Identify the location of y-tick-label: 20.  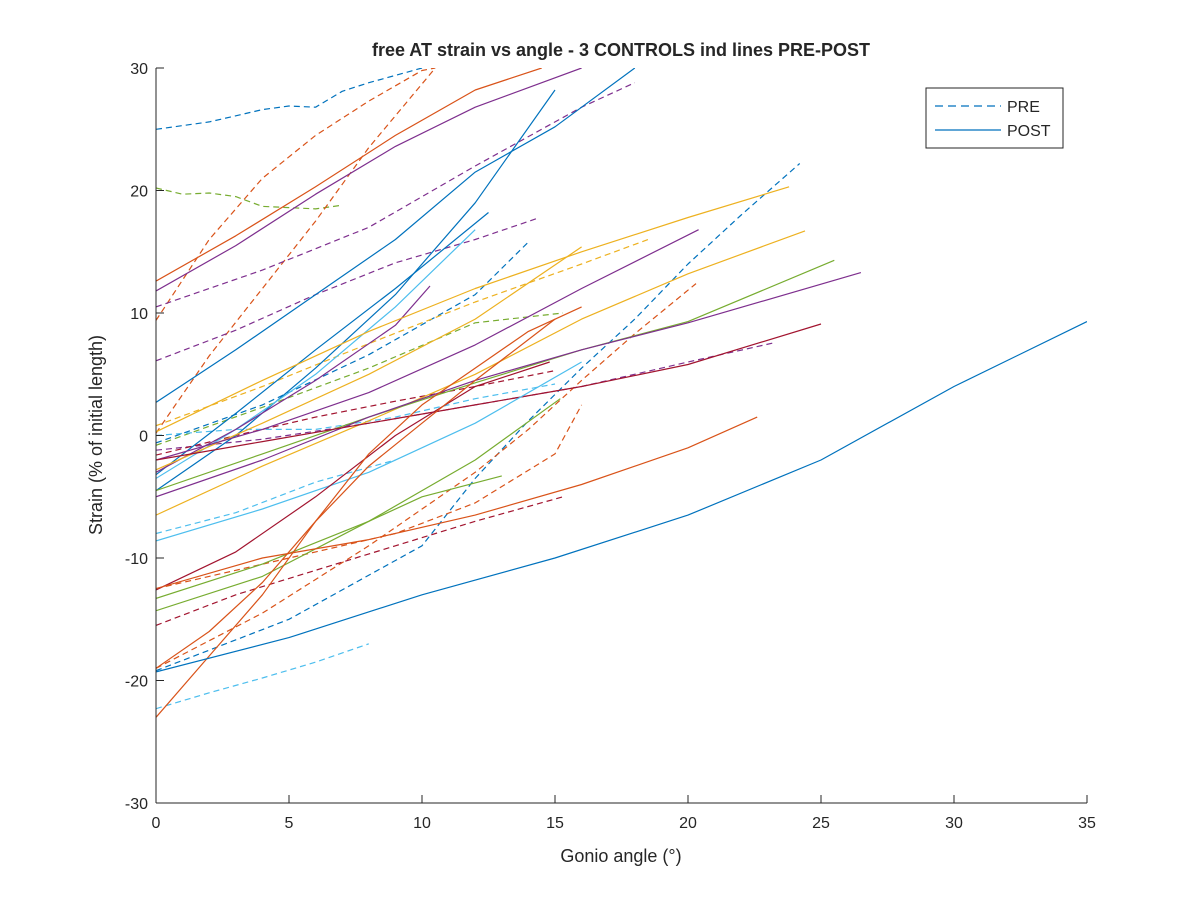
(139, 192).